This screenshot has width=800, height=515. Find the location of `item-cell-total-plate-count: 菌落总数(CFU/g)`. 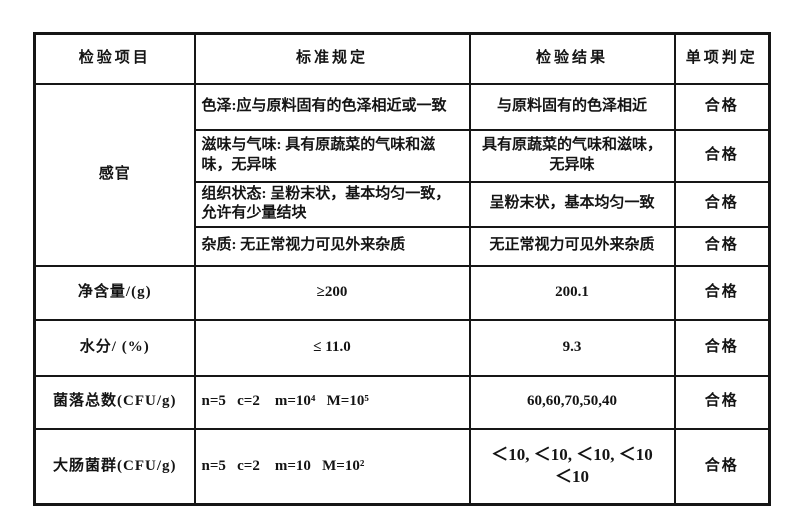

item-cell-total-plate-count: 菌落总数(CFU/g) is located at coordinates (114, 402).